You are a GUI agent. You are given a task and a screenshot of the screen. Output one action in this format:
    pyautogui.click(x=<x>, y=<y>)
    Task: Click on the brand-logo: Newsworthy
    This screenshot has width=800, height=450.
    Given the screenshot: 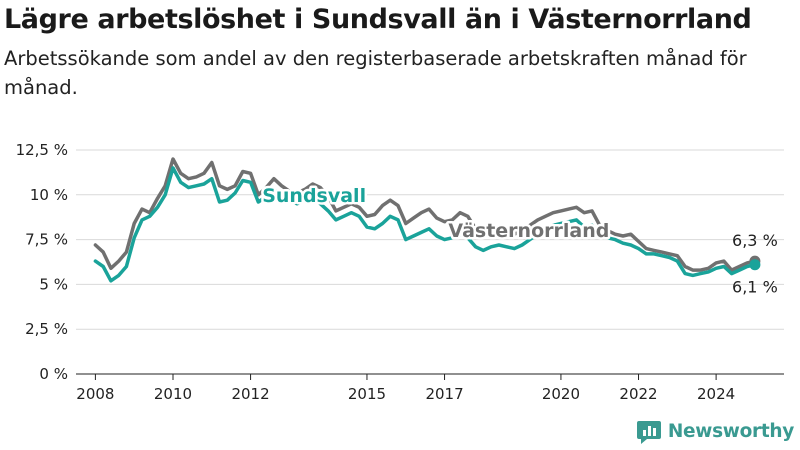 What is the action you would take?
    pyautogui.click(x=715, y=431)
    